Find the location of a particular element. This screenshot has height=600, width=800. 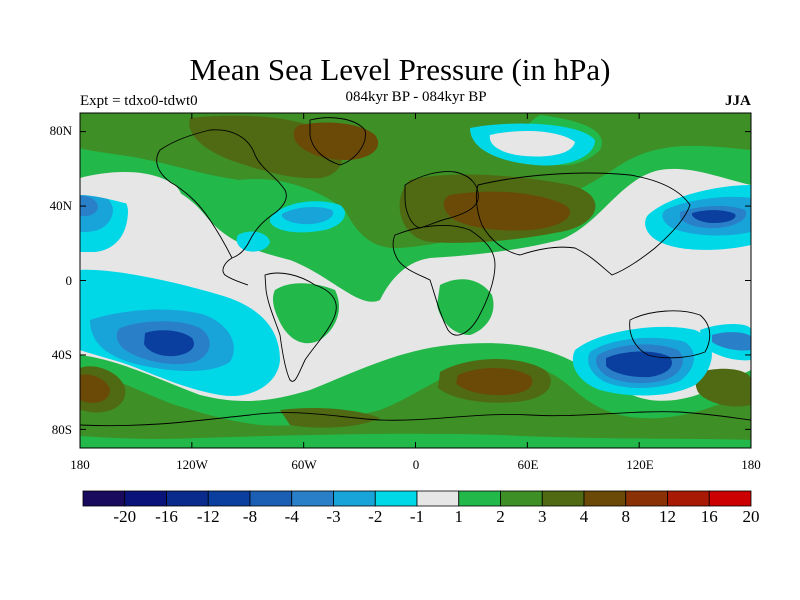

experiment-label: Expt = tdxo0-tdwt0 is located at coordinates (139, 101).